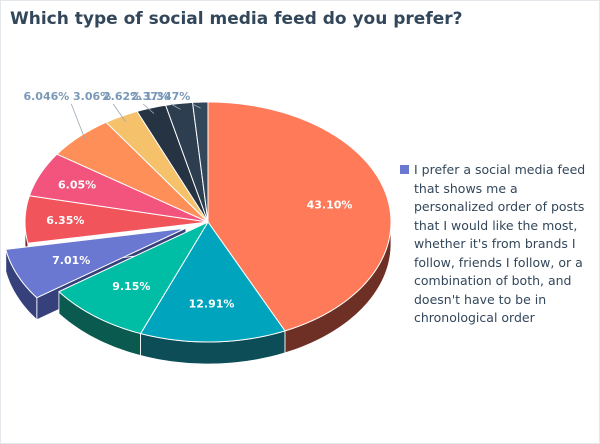 Image resolution: width=600 pixels, height=444 pixels. What do you see at coordinates (122, 96) in the screenshot?
I see `slice-label-8: 2.62%` at bounding box center [122, 96].